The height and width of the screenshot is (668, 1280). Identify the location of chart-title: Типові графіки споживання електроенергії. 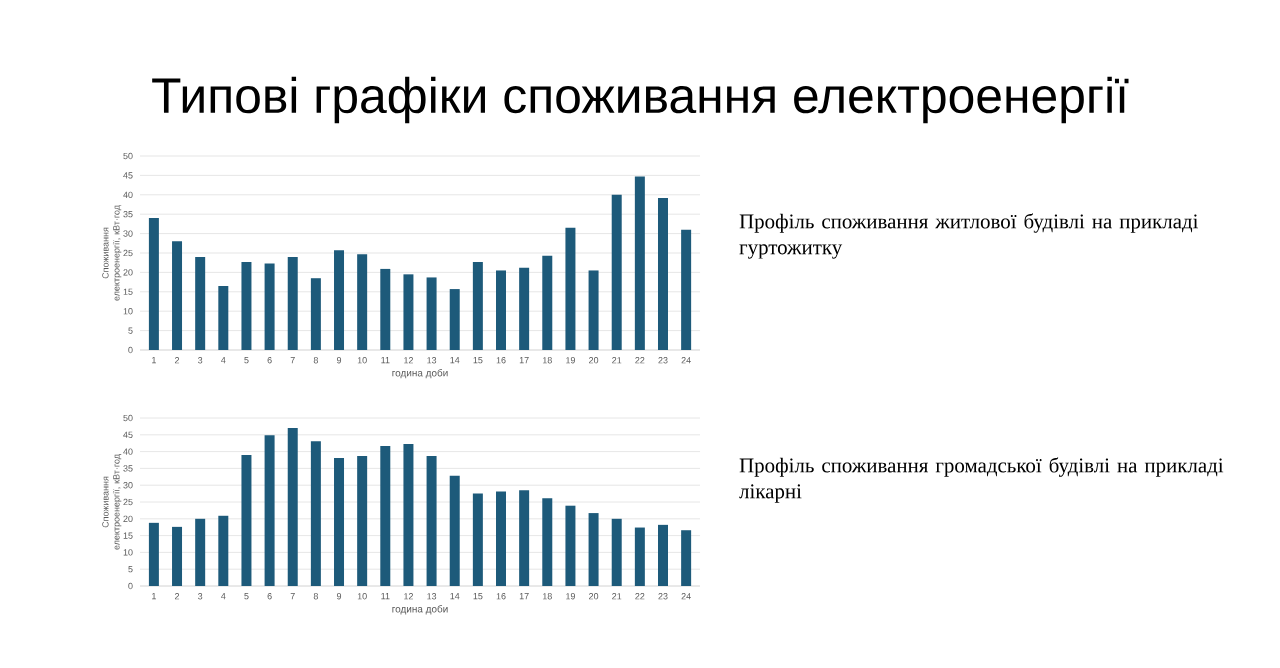
(640, 100).